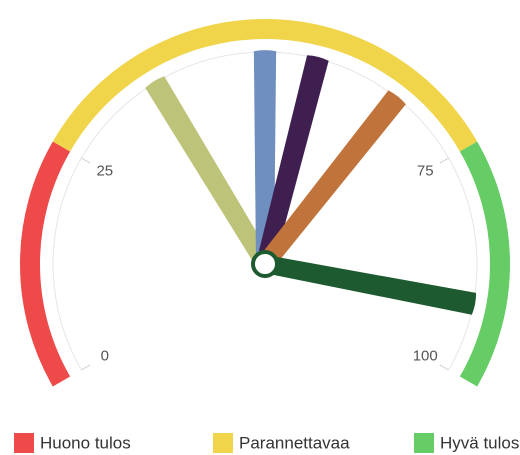 This screenshot has width=520, height=455. I want to click on legend-label: Huono tulos, so click(85, 442).